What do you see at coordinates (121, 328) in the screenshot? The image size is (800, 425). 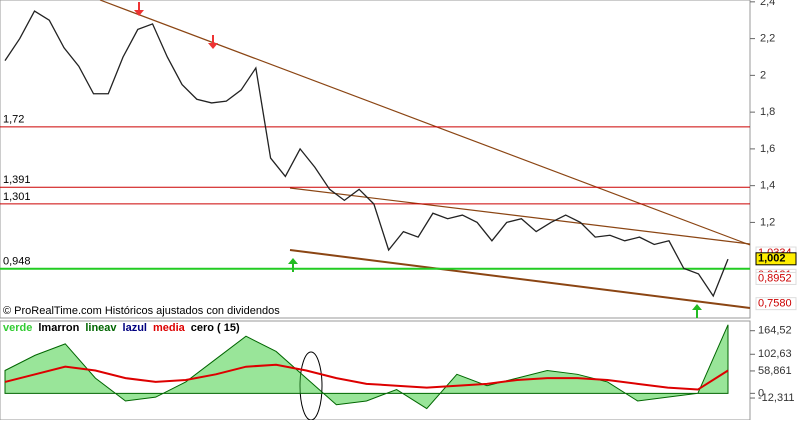 I see `indicator-legend: verde lmarron lineav lazul media cero ( 15)` at bounding box center [121, 328].